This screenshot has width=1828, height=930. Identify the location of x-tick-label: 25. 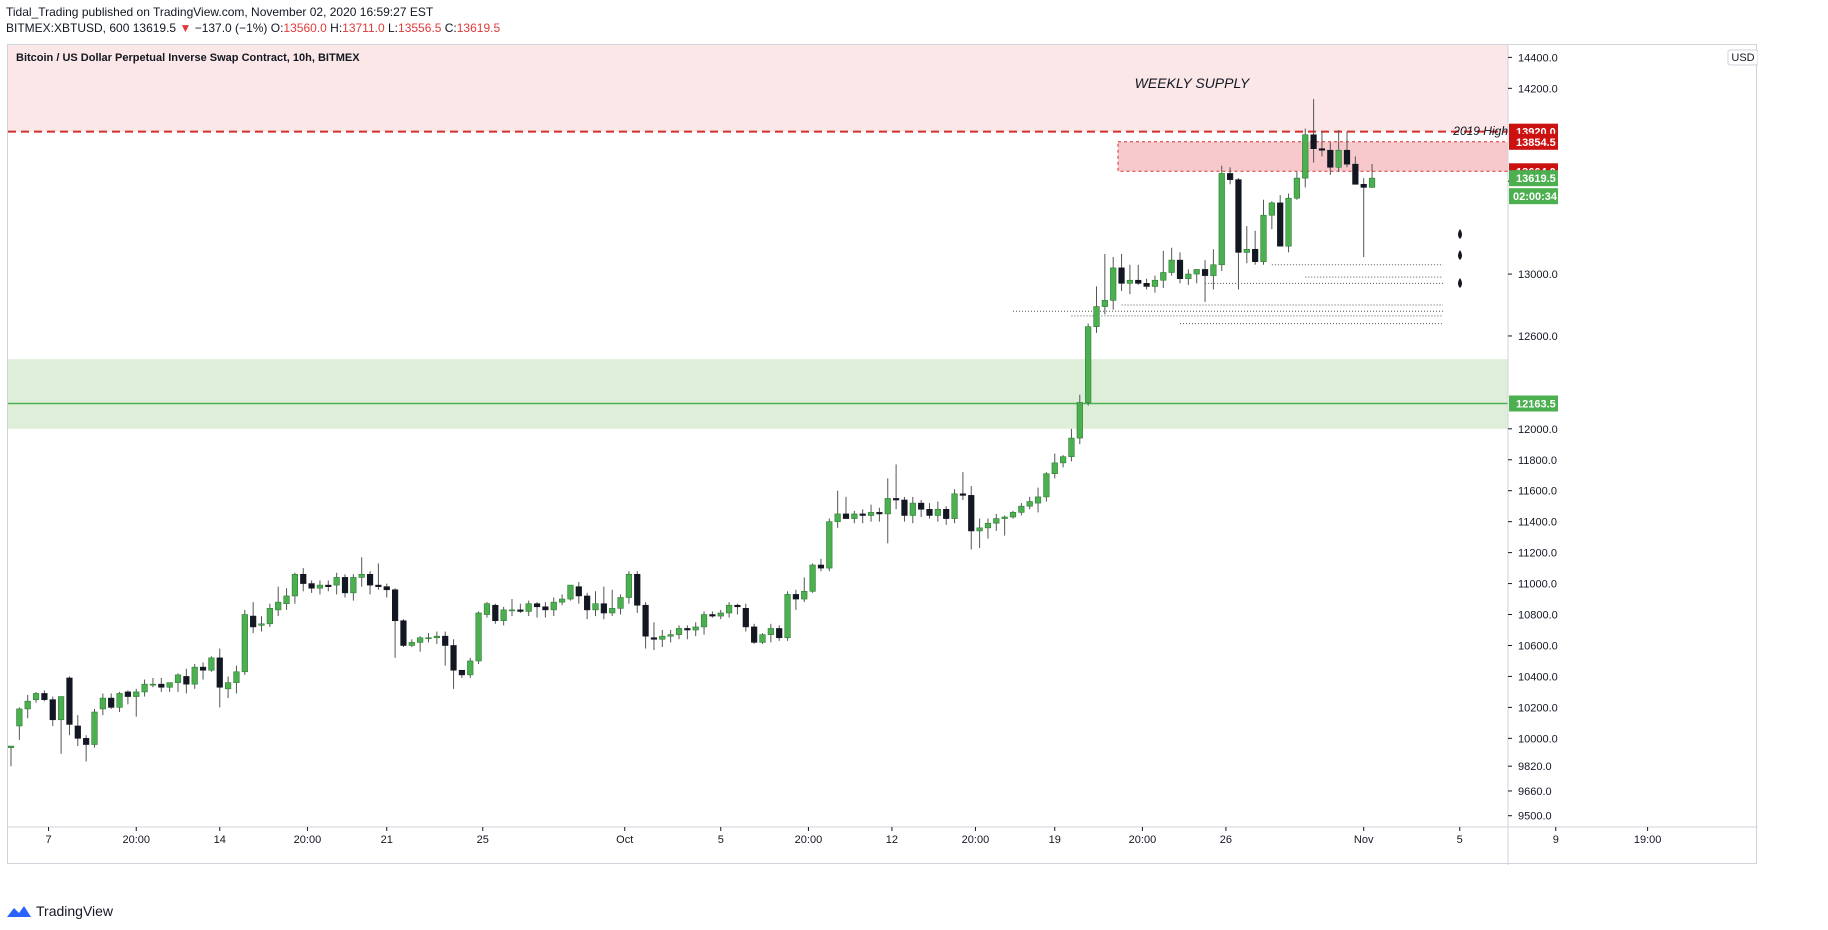
(483, 840).